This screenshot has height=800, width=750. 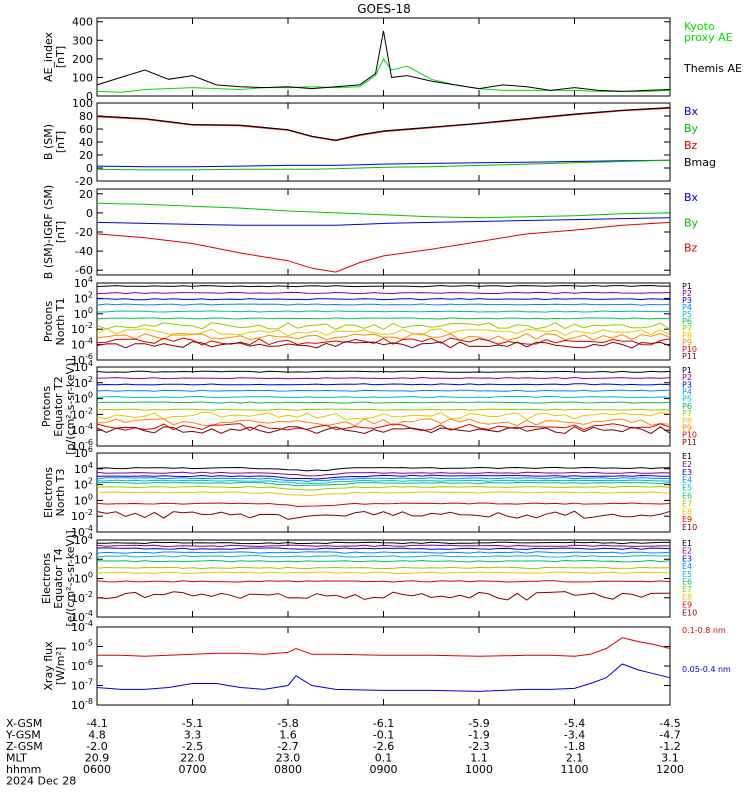 I want to click on axis-row-value: -2.3, so click(x=478, y=746).